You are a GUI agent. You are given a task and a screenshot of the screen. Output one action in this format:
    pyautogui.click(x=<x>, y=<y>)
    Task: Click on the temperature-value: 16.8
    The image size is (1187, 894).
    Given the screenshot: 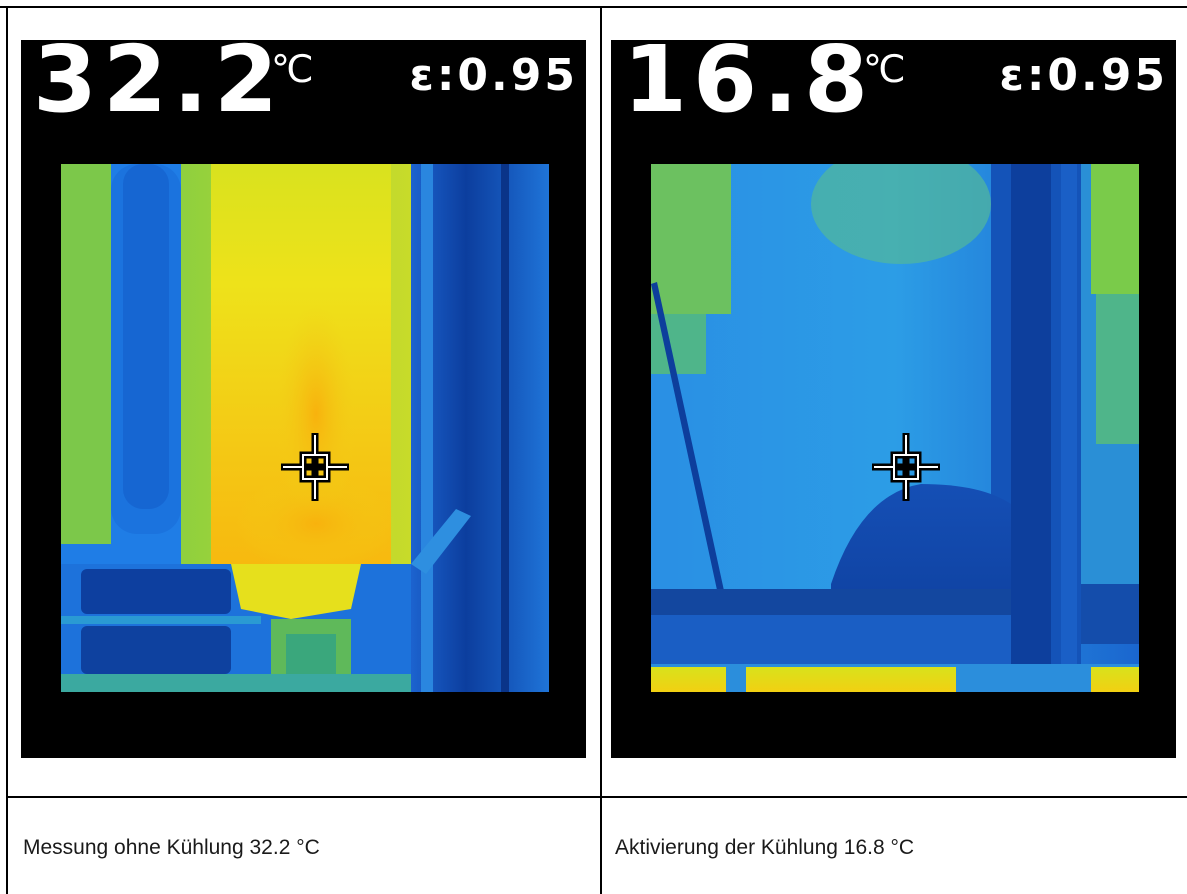 What is the action you would take?
    pyautogui.click(x=748, y=86)
    